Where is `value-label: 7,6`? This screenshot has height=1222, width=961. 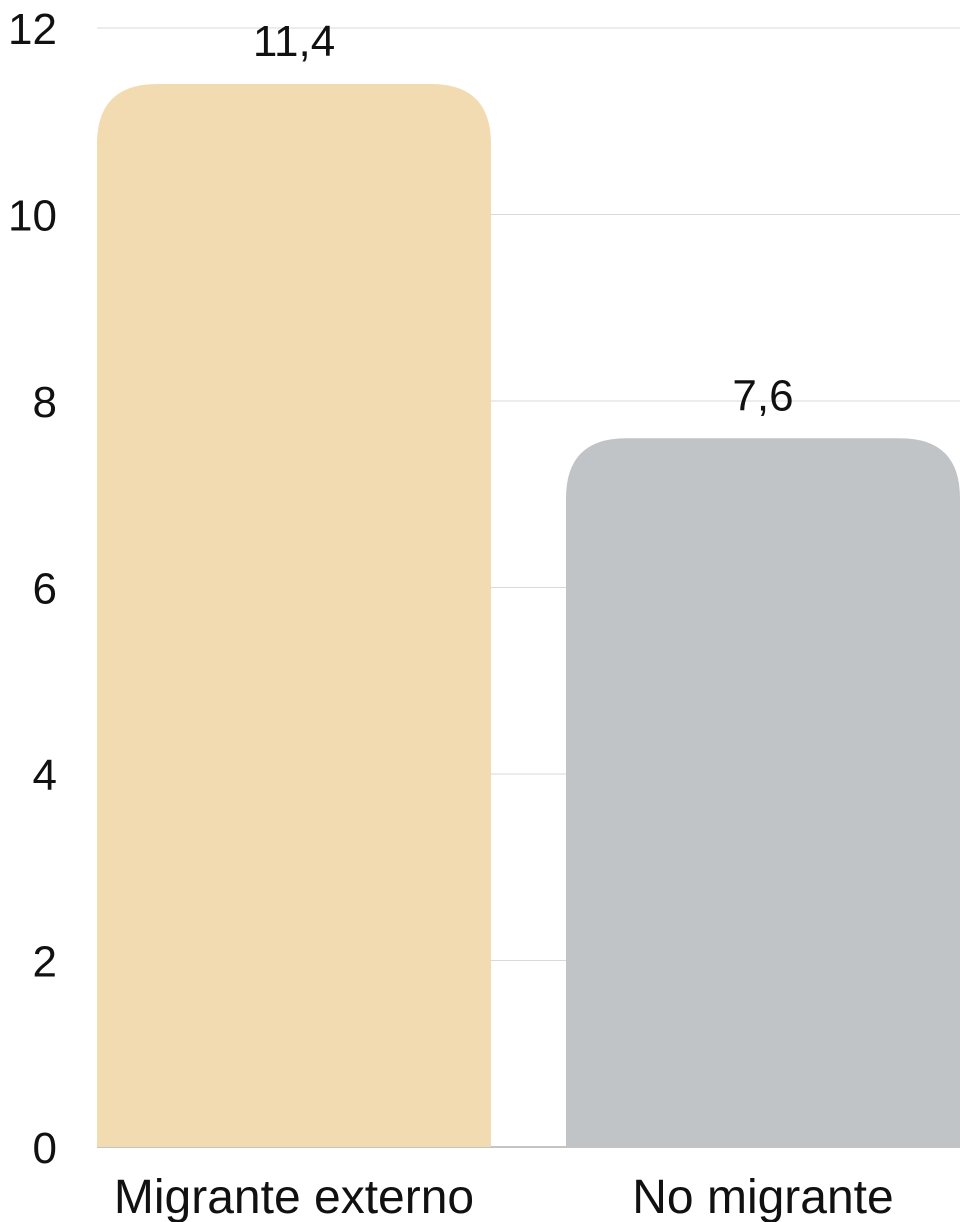
value-label: 7,6 is located at coordinates (762, 395).